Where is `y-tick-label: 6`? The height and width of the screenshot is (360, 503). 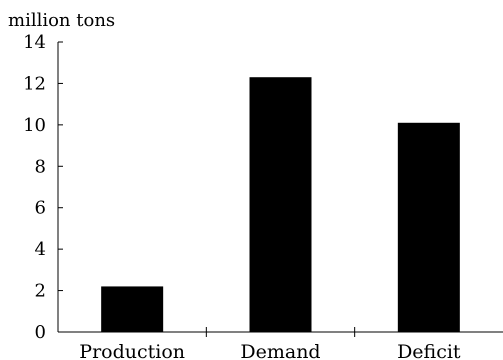 y-tick-label: 6 is located at coordinates (40, 208).